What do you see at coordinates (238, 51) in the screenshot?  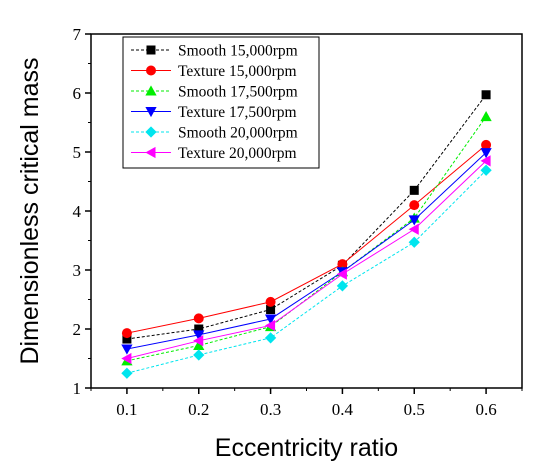 I see `legend-label: Smooth 15,000rpm` at bounding box center [238, 51].